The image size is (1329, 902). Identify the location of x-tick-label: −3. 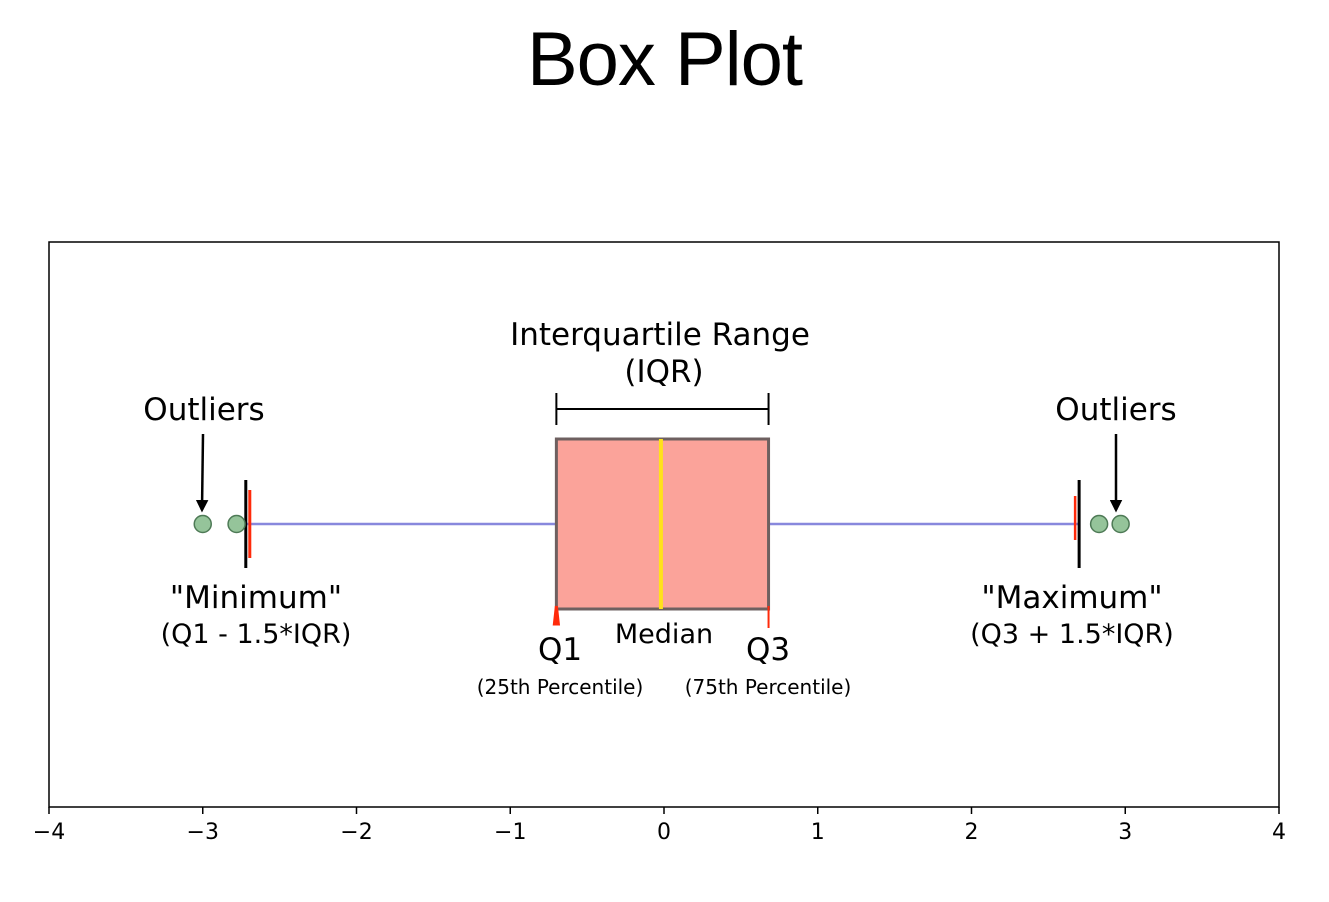
(203, 832).